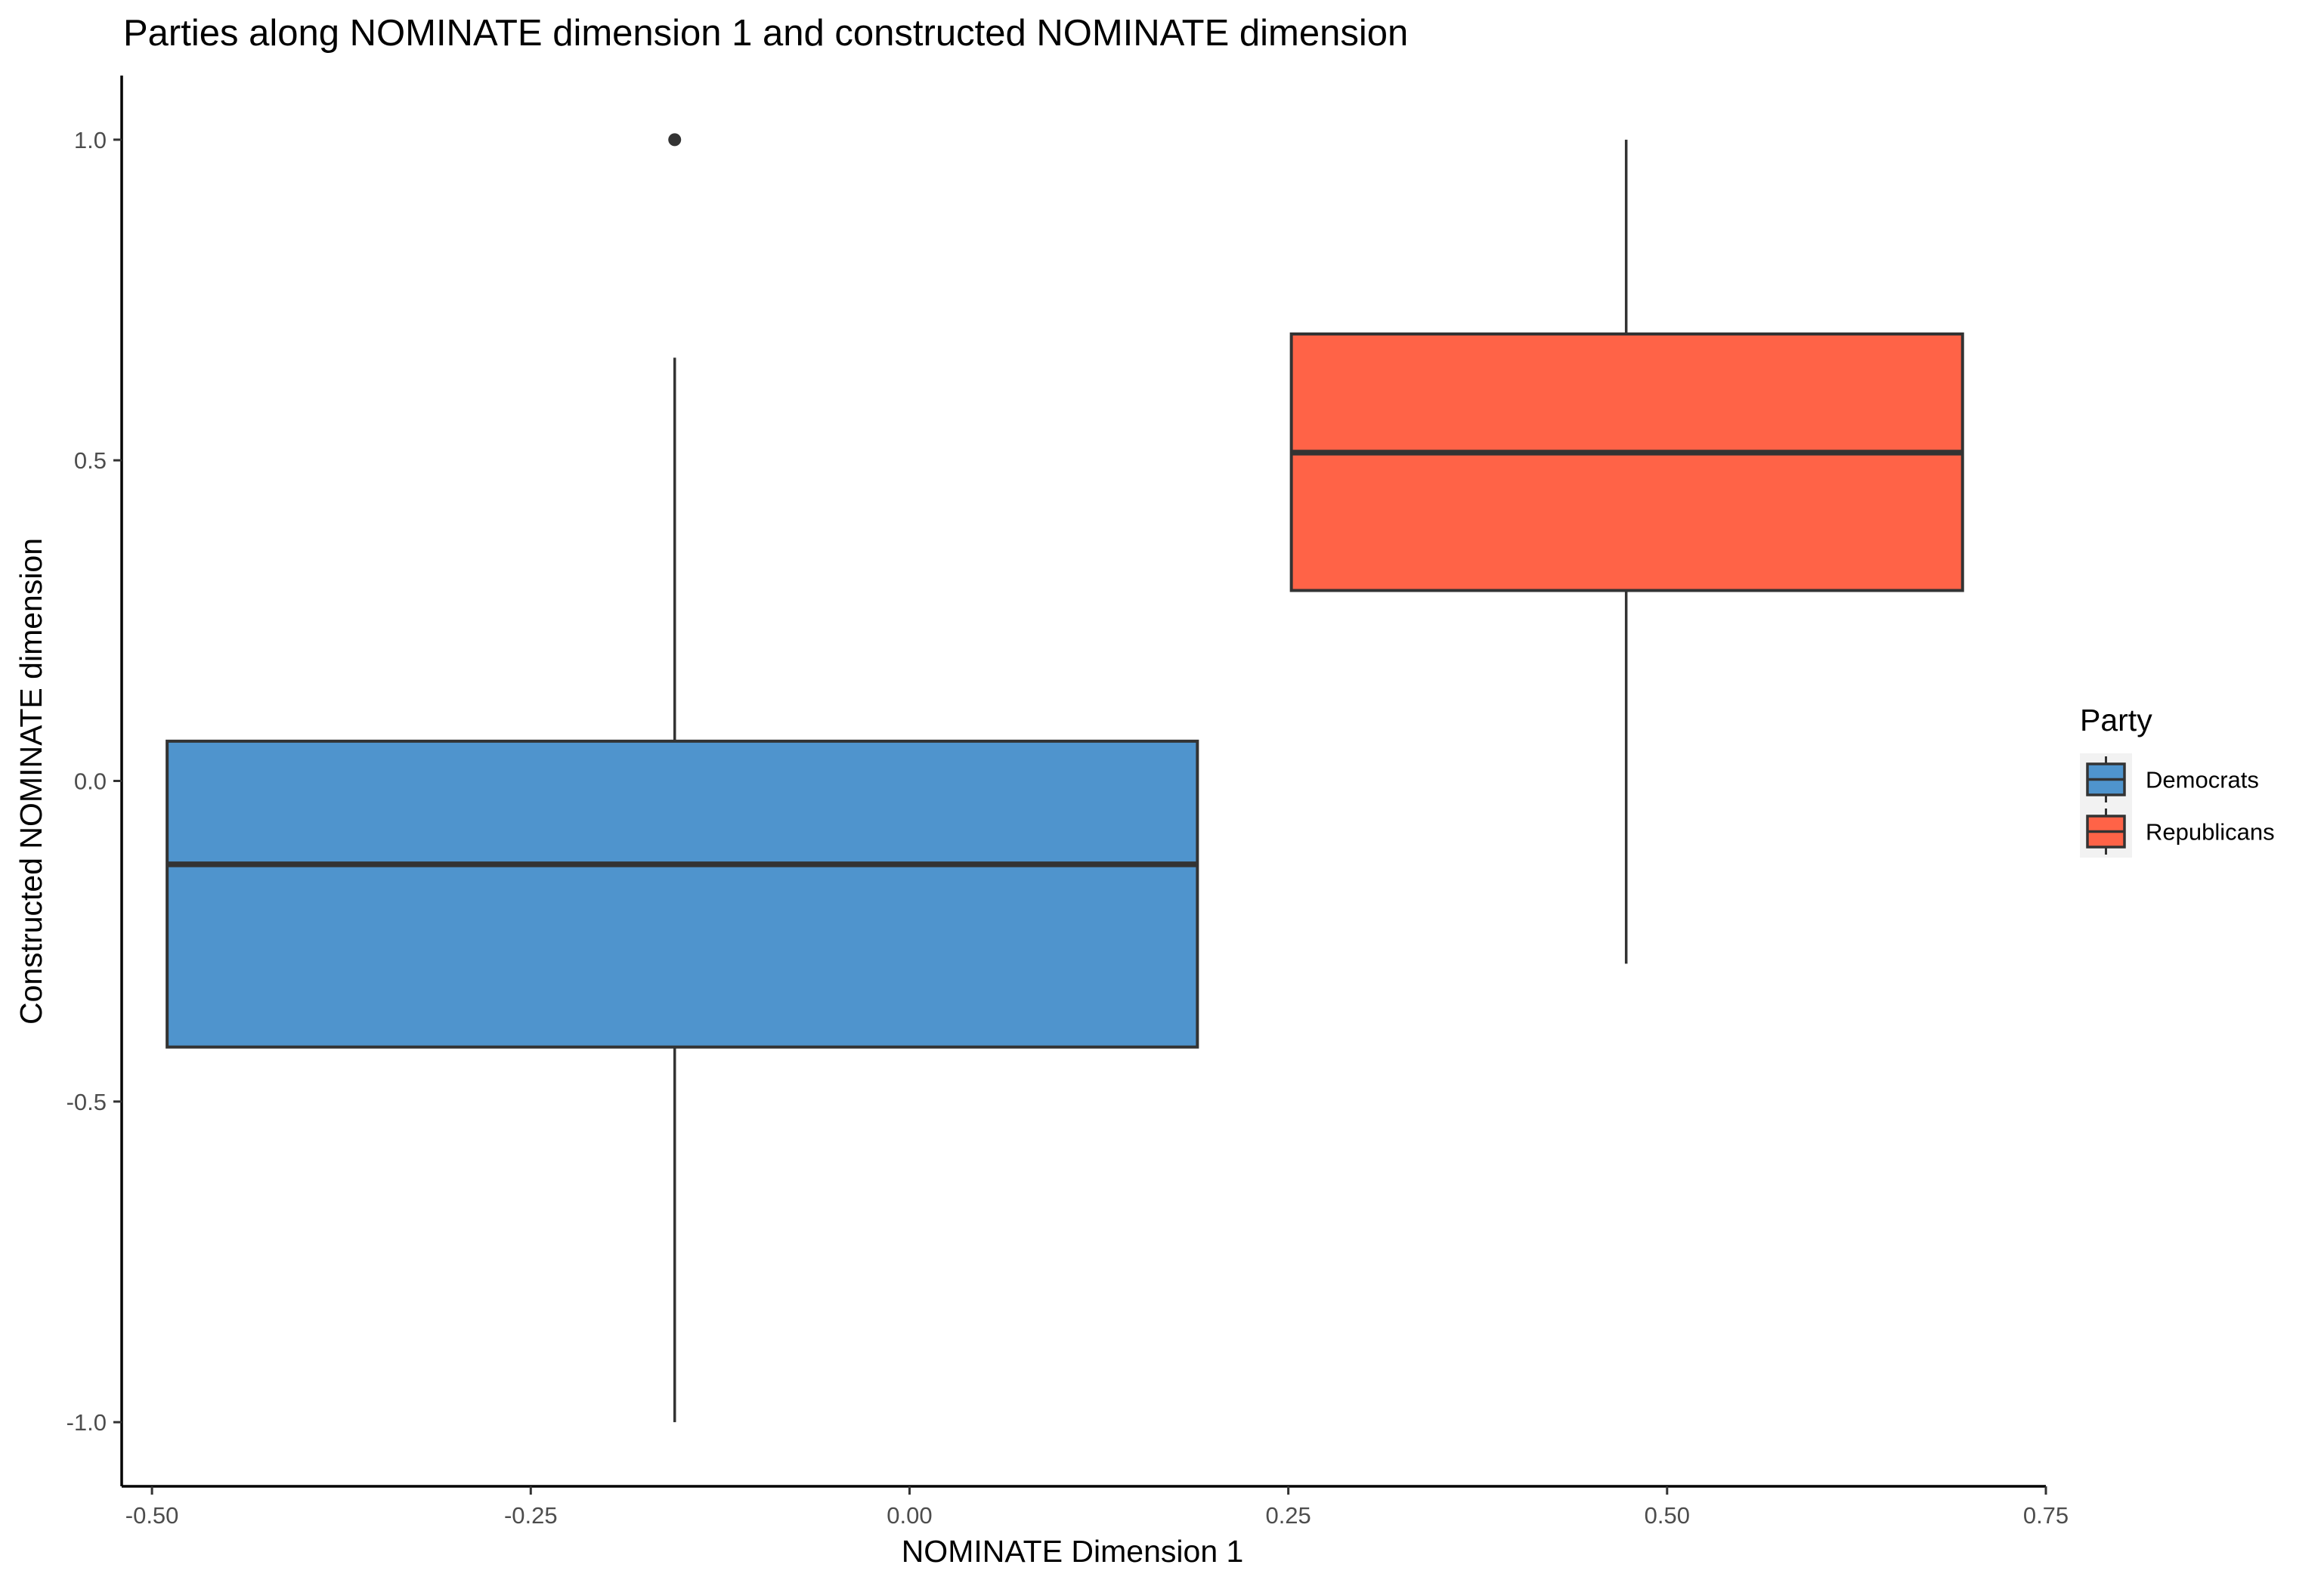 This screenshot has height=1580, width=2324. Describe the element at coordinates (1288, 1515) in the screenshot. I see `x-tick-label: 0.25` at that location.